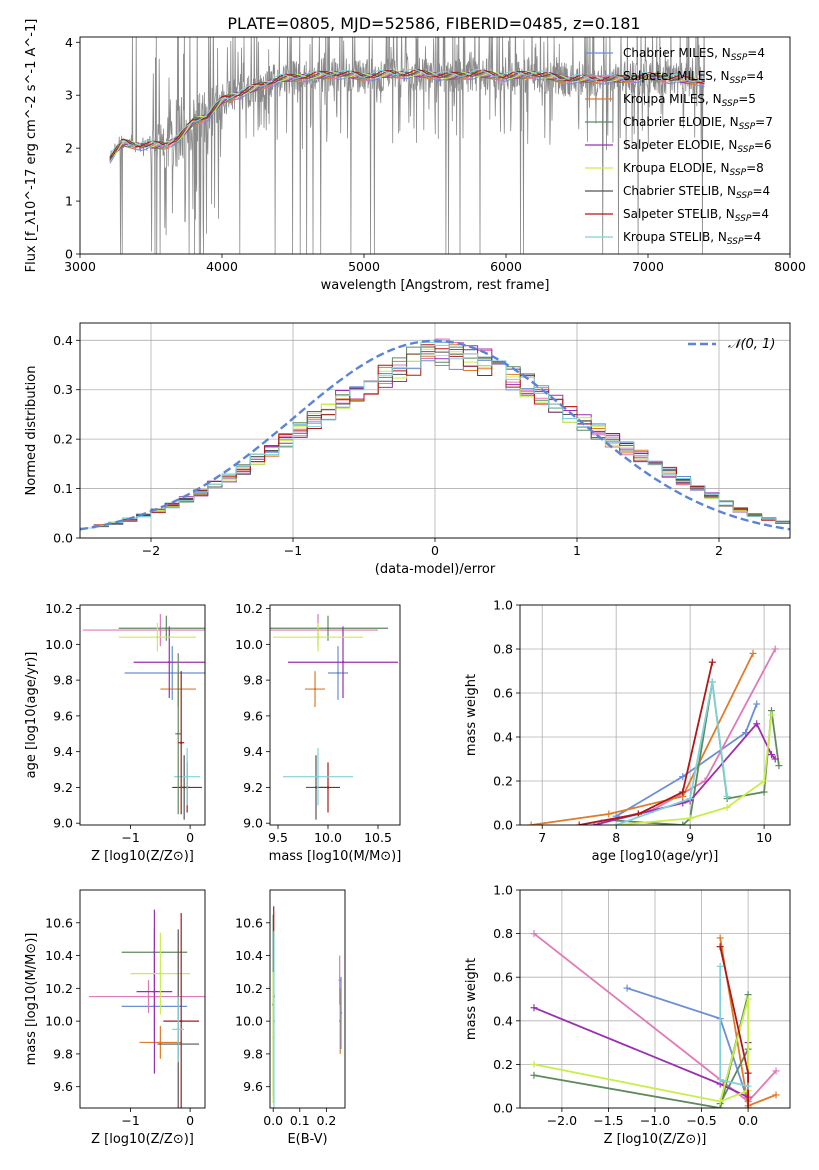  I want to click on x-tick-label: 10.0, so click(328, 837).